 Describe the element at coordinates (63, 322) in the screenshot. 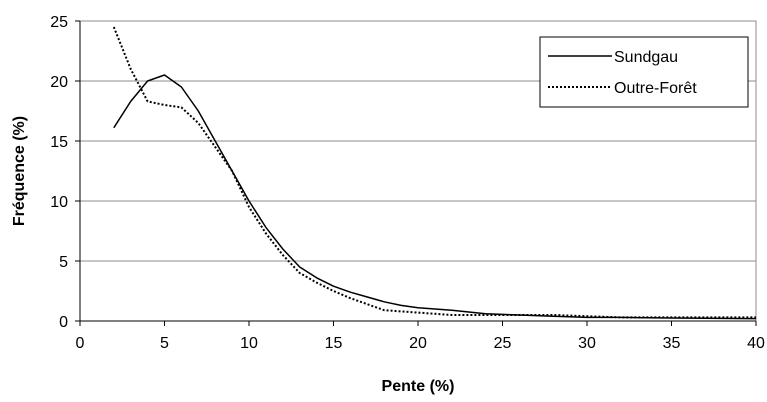

I see `y-tick-label: 0` at that location.